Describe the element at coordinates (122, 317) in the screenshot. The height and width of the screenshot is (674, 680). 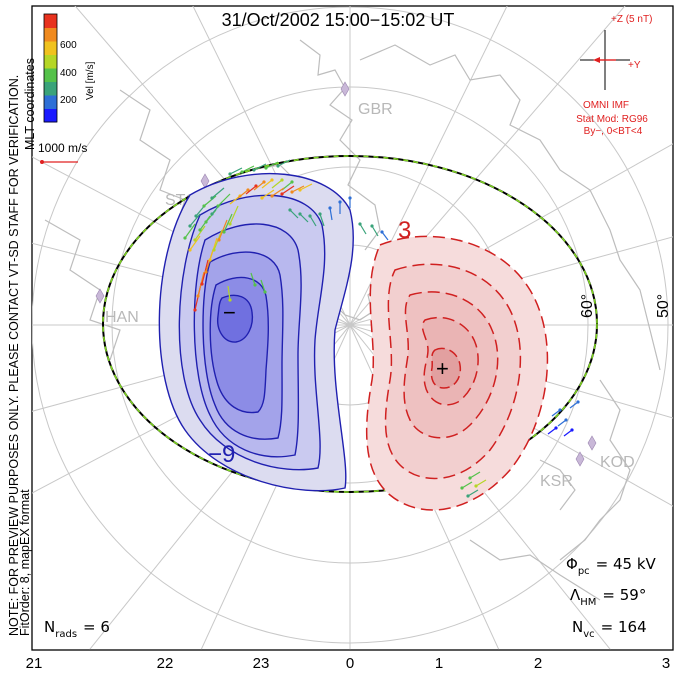
I see `station-han: HAN` at that location.